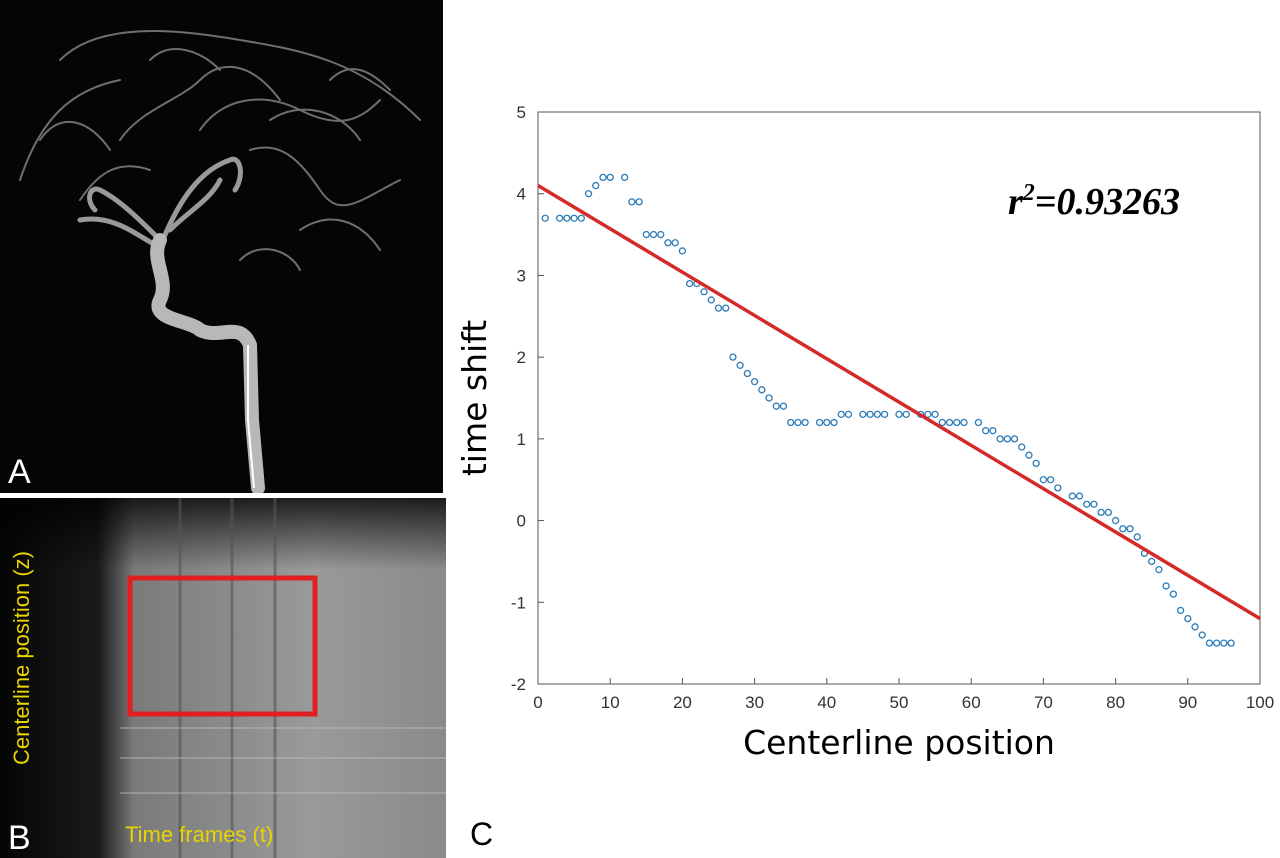 The image size is (1280, 858). What do you see at coordinates (1187, 702) in the screenshot?
I see `x-tick-label: 90` at bounding box center [1187, 702].